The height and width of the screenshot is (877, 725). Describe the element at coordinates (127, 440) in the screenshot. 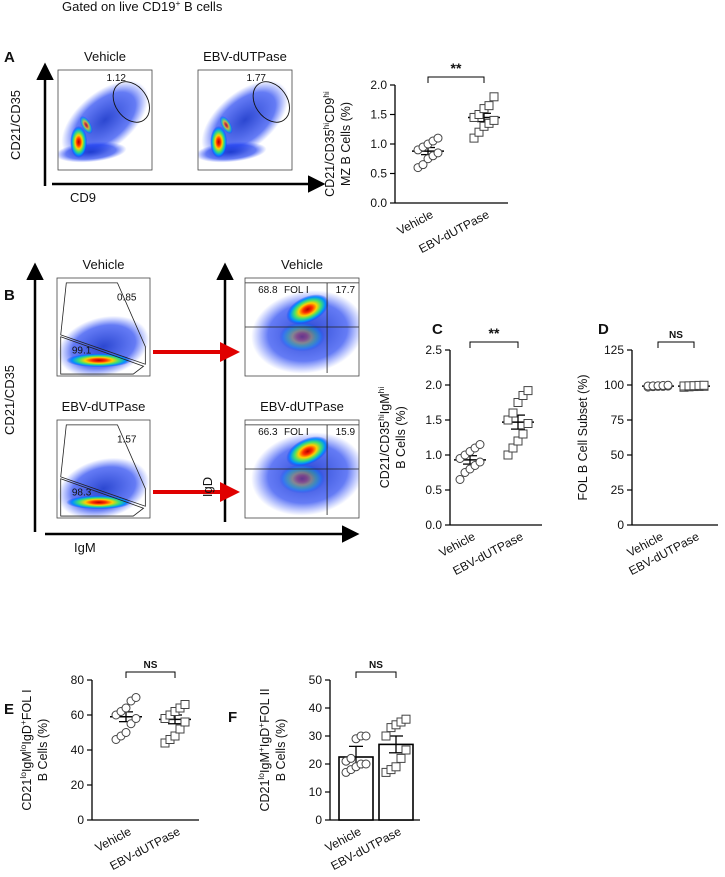

I see `gate-value: 1.57` at that location.